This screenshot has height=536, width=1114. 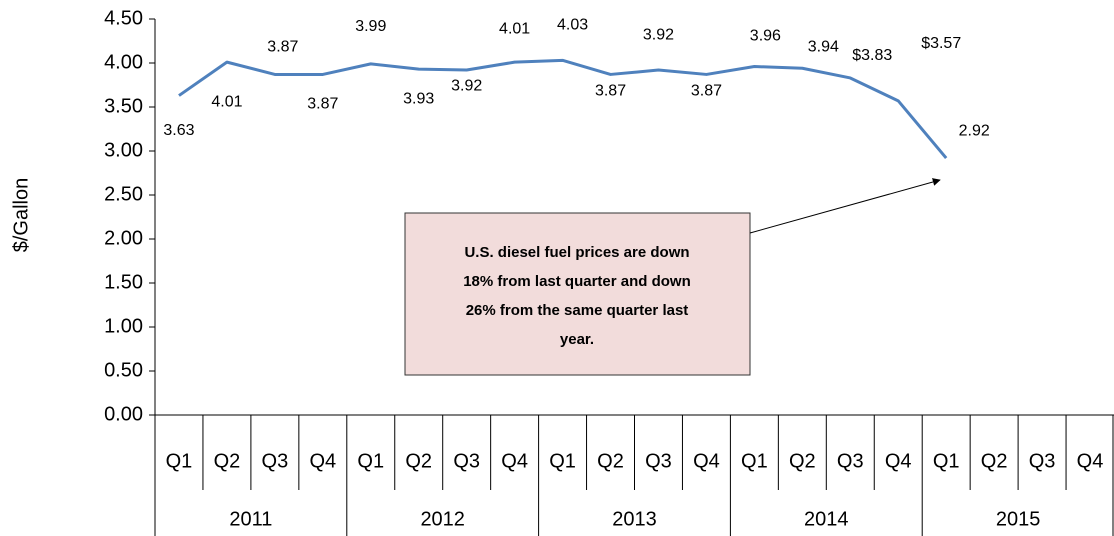 I want to click on x-group-label: 2012, so click(x=442, y=519).